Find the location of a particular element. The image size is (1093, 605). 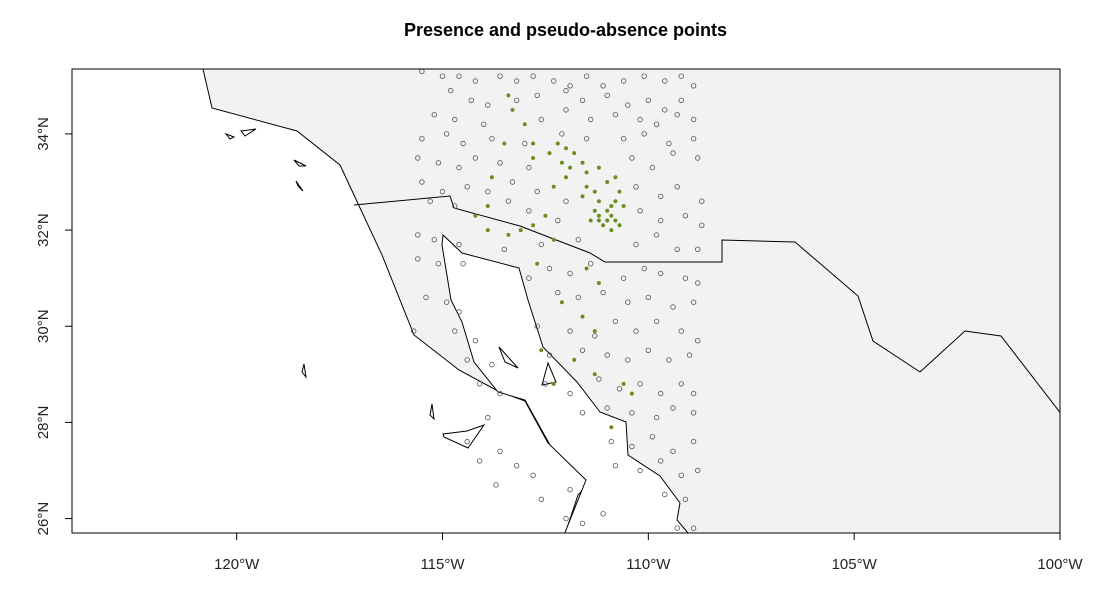

y-tick-label: 34°N is located at coordinates (43, 134).